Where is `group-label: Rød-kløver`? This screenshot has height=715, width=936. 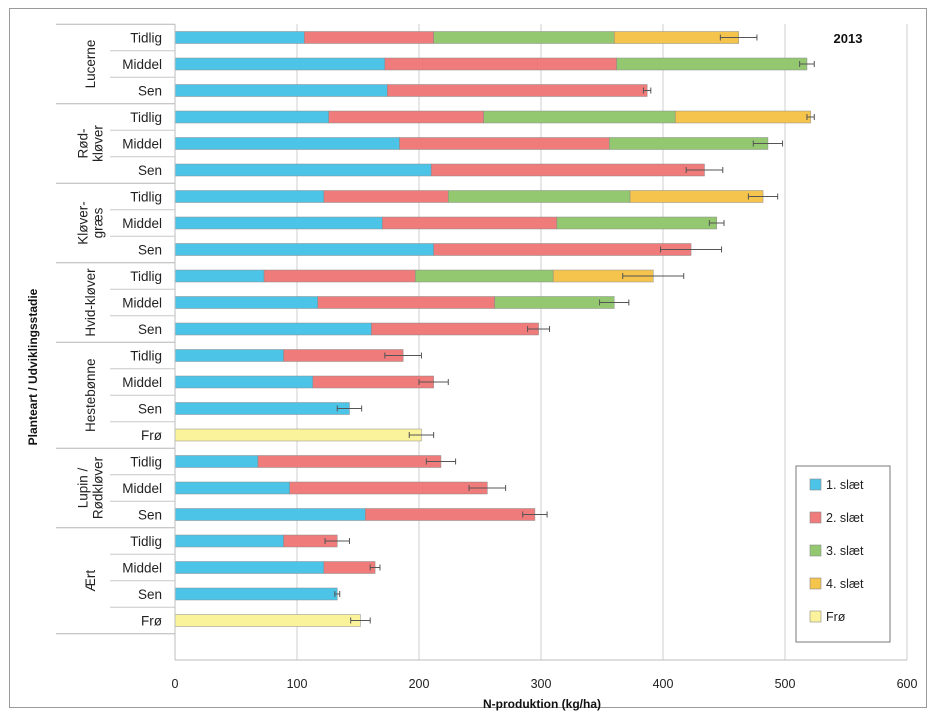 group-label: Rød-kløver is located at coordinates (91, 143).